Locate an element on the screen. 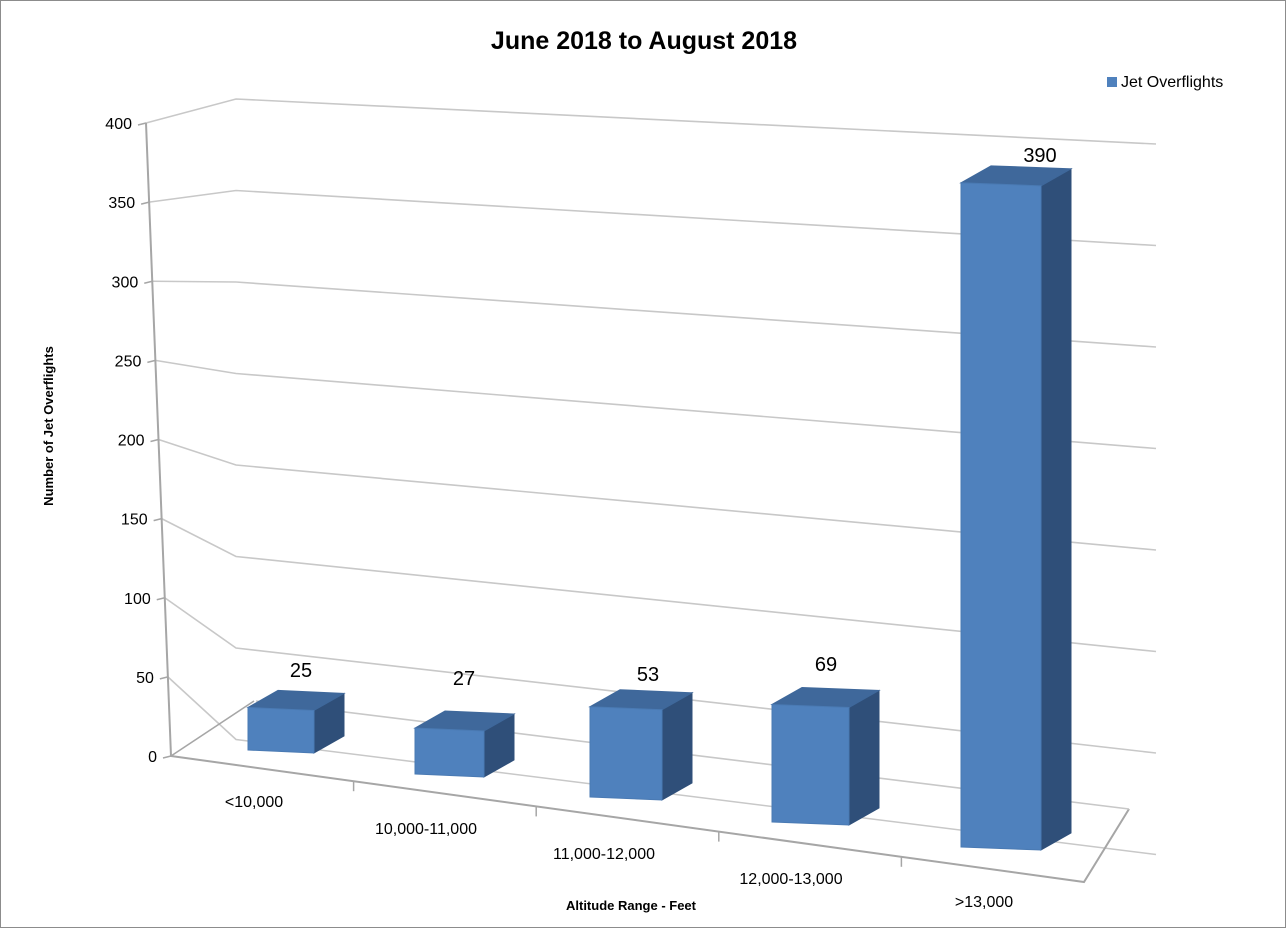  data-label: 25 is located at coordinates (301, 671).